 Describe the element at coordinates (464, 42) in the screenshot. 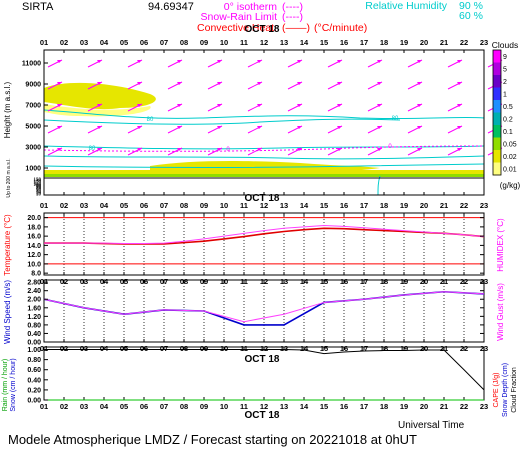

I see `top-hour-label: 22` at that location.